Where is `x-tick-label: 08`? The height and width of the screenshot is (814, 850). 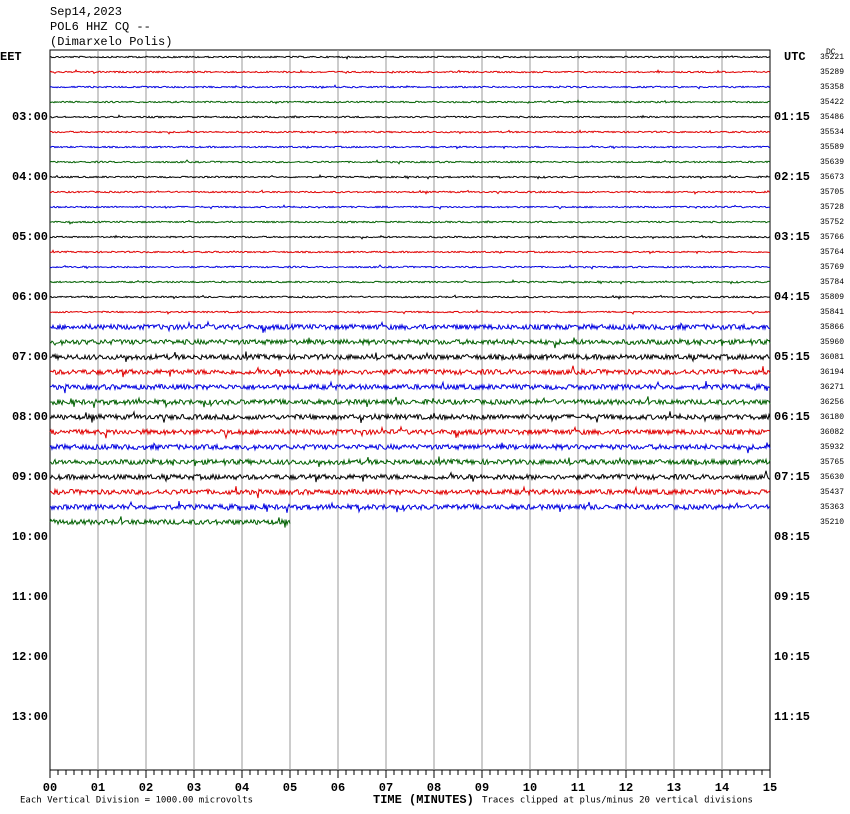 x-tick-label: 08 is located at coordinates (434, 788).